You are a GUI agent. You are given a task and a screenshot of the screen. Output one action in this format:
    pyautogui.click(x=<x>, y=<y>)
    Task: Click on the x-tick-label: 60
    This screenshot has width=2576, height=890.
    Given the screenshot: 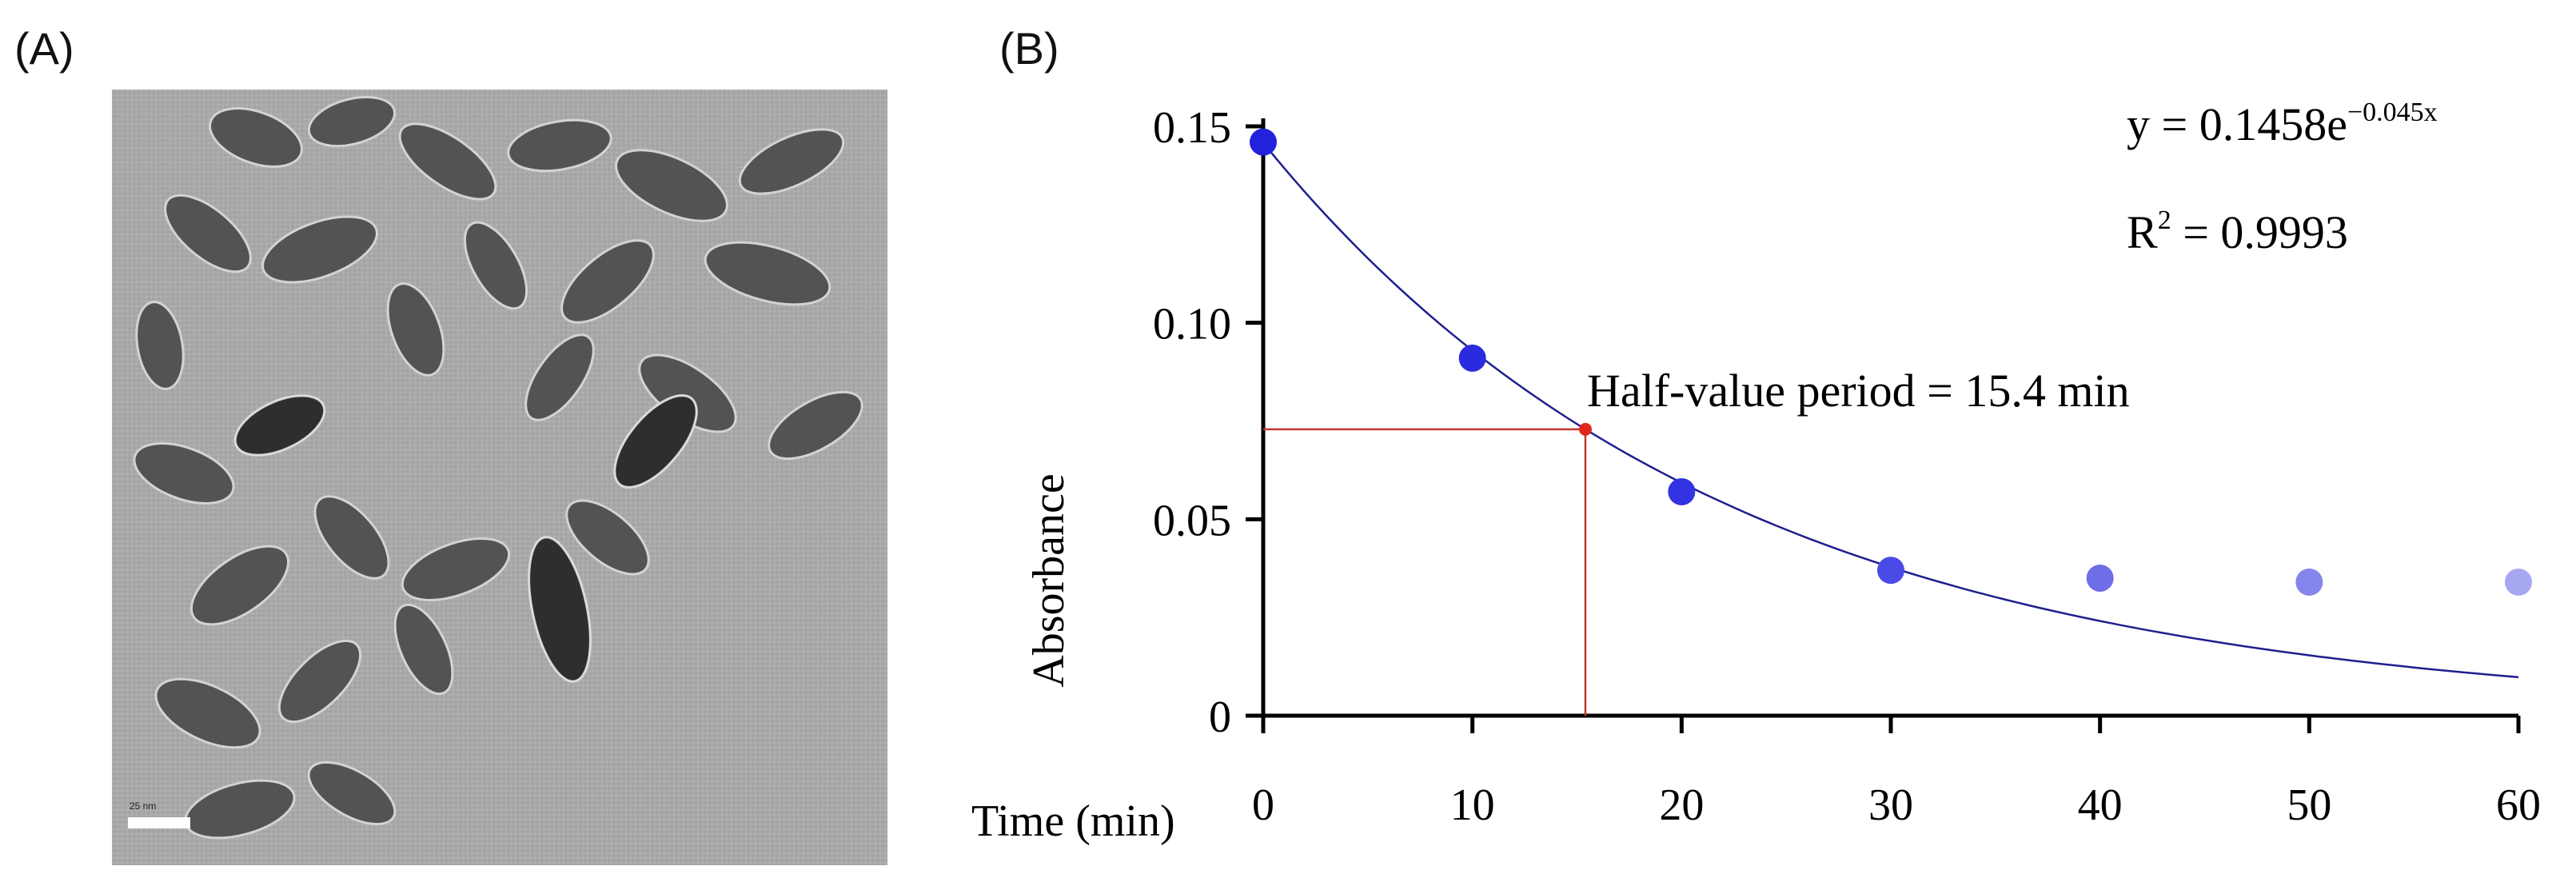 What is the action you would take?
    pyautogui.click(x=2519, y=805)
    